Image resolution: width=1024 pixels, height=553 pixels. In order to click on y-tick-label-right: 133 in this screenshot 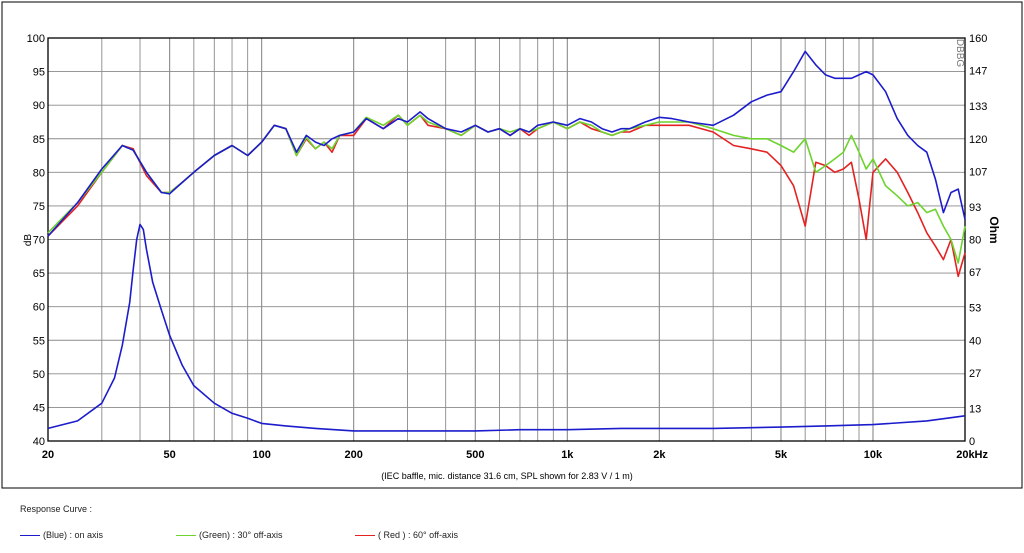, I will do `click(978, 107)`.